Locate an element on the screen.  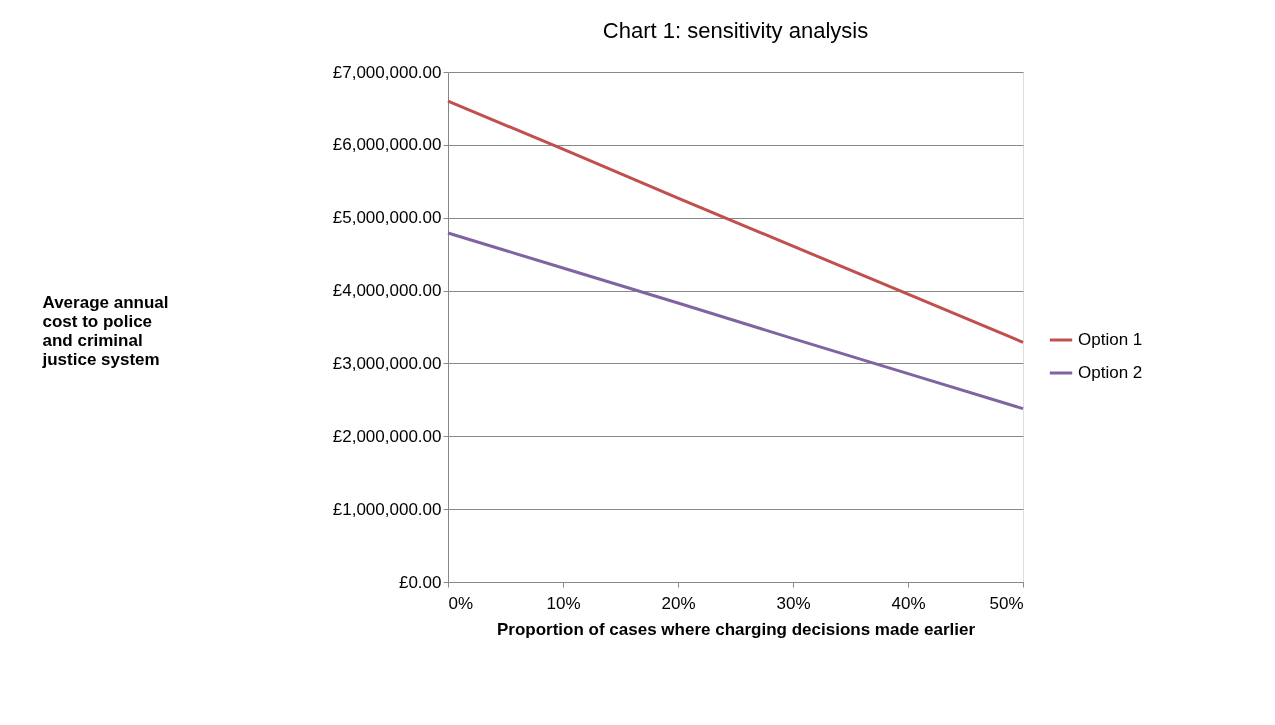
y-tick-label: £2,000,000.00 is located at coordinates (387, 436).